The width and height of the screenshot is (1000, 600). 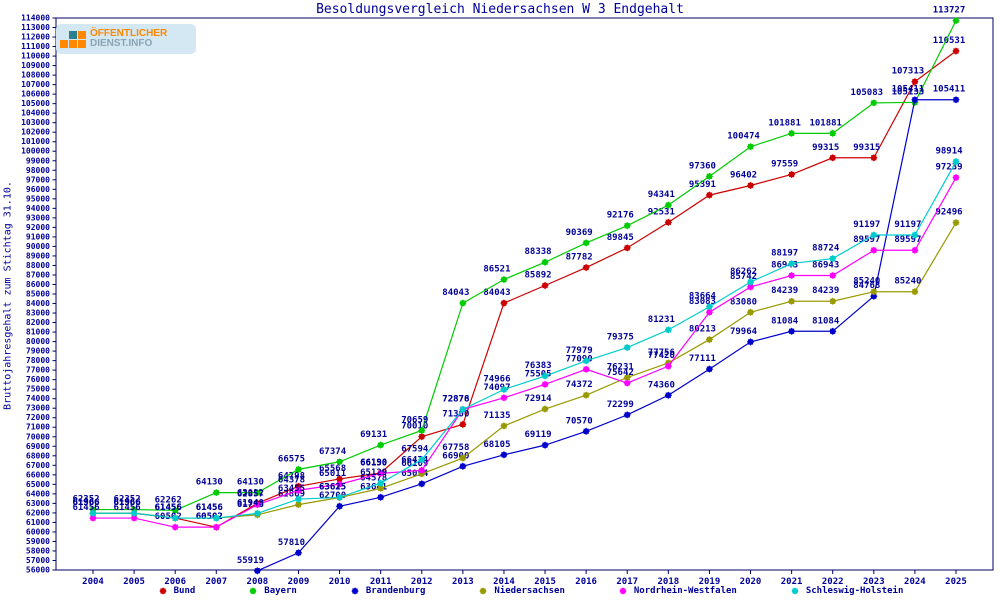 What do you see at coordinates (38, 322) in the screenshot?
I see `y-tick-label: 82000` at bounding box center [38, 322].